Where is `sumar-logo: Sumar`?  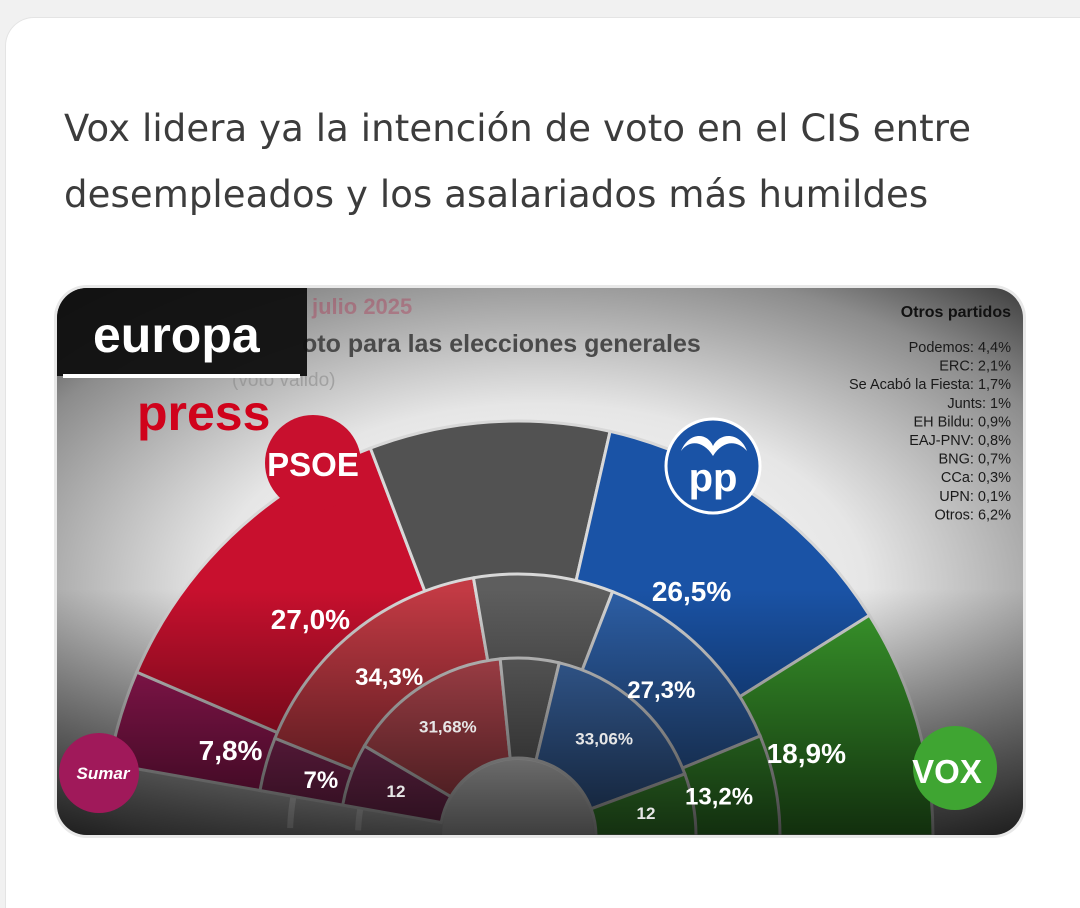
sumar-logo: Sumar is located at coordinates (99, 773).